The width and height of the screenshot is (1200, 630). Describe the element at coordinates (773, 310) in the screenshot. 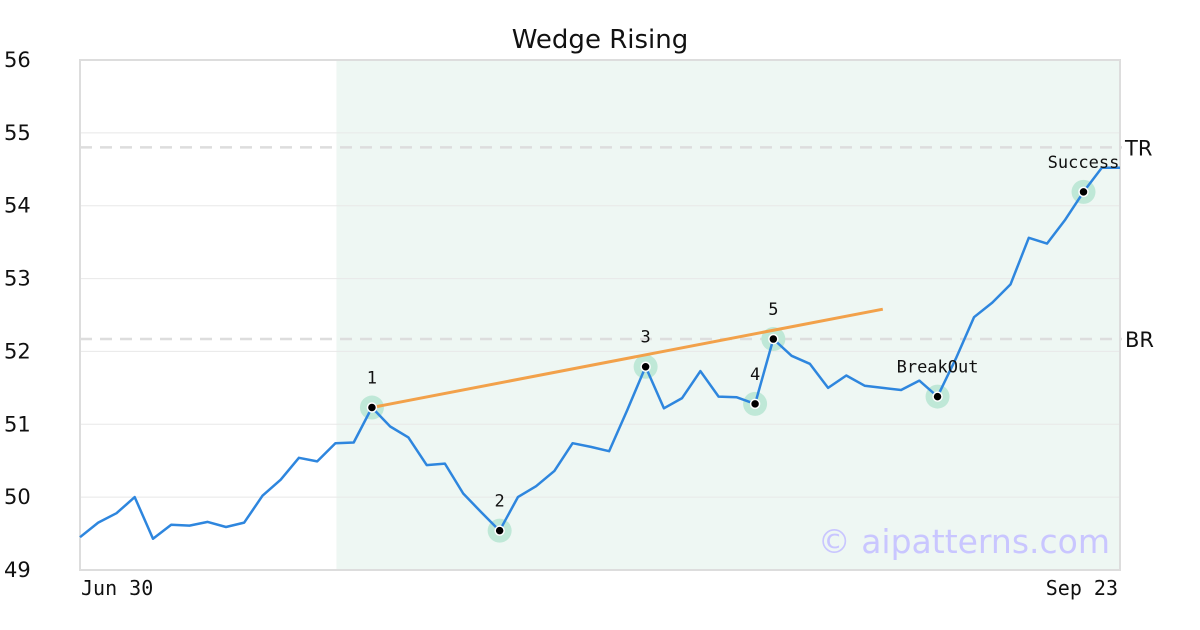

I see `point-label: 5` at that location.